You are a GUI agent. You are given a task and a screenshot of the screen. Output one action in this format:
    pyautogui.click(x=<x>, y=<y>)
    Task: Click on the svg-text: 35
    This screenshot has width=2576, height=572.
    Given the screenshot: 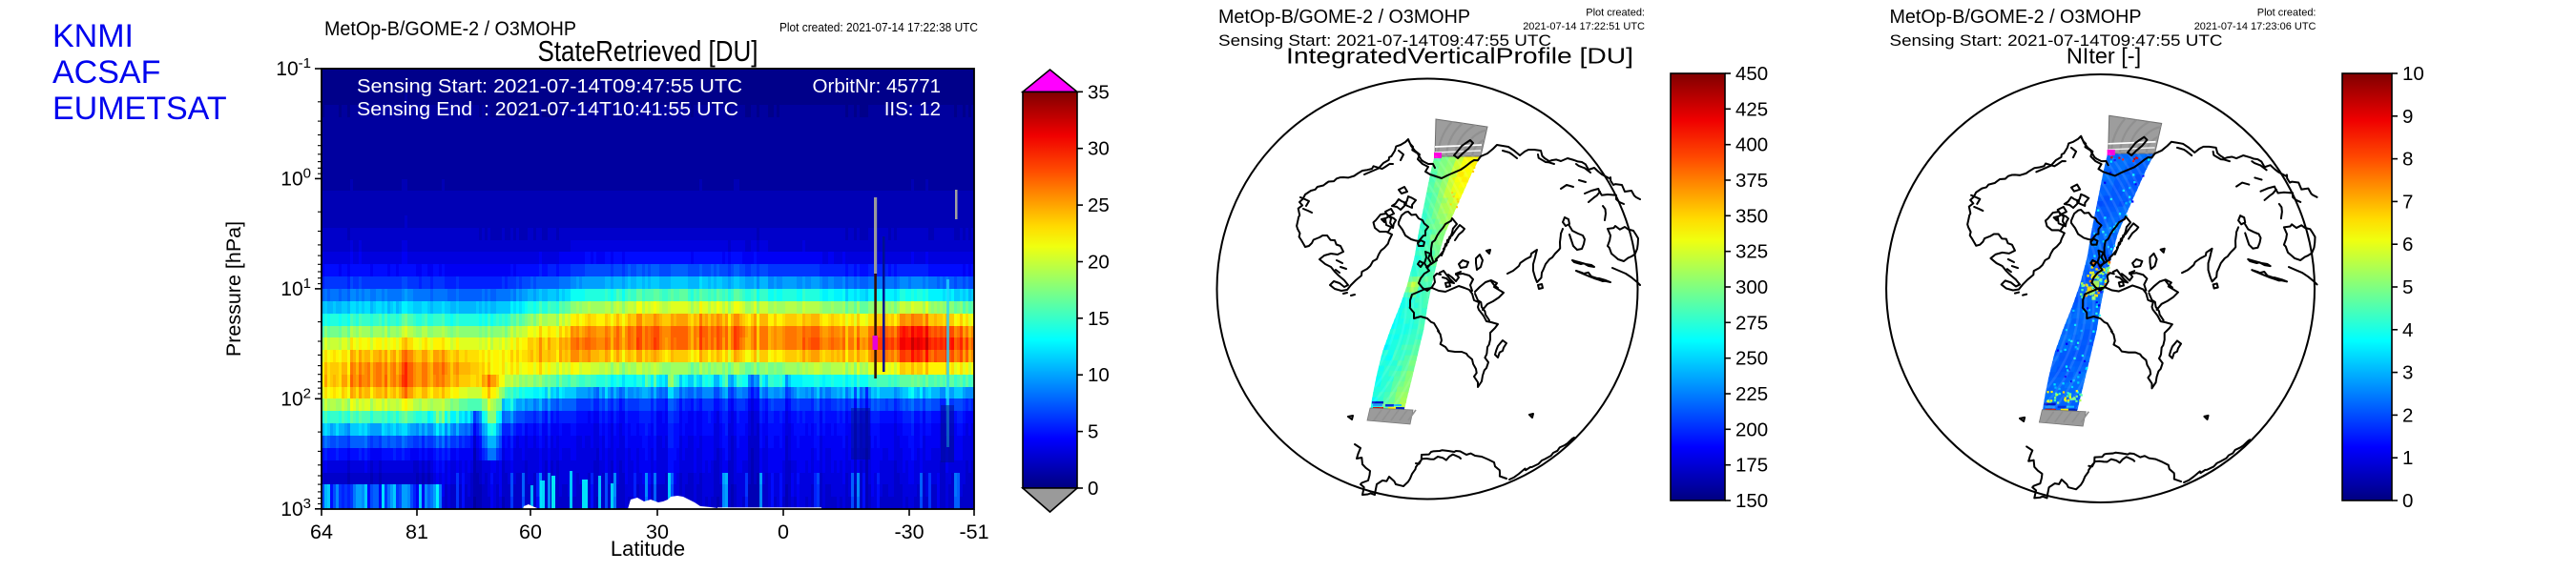 What is the action you would take?
    pyautogui.click(x=1099, y=92)
    